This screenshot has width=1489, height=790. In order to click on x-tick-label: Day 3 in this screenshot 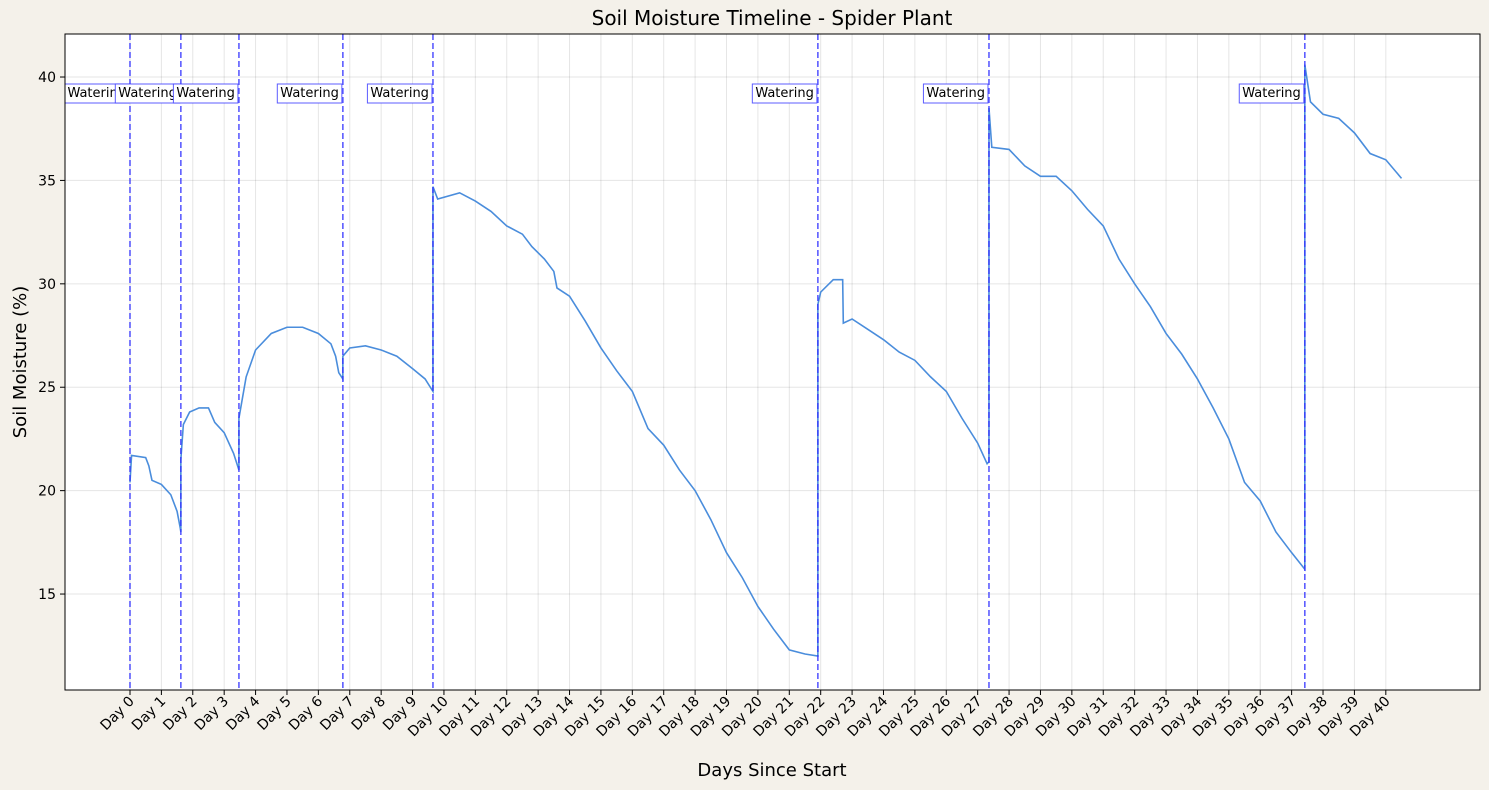, I will do `click(212, 714)`.